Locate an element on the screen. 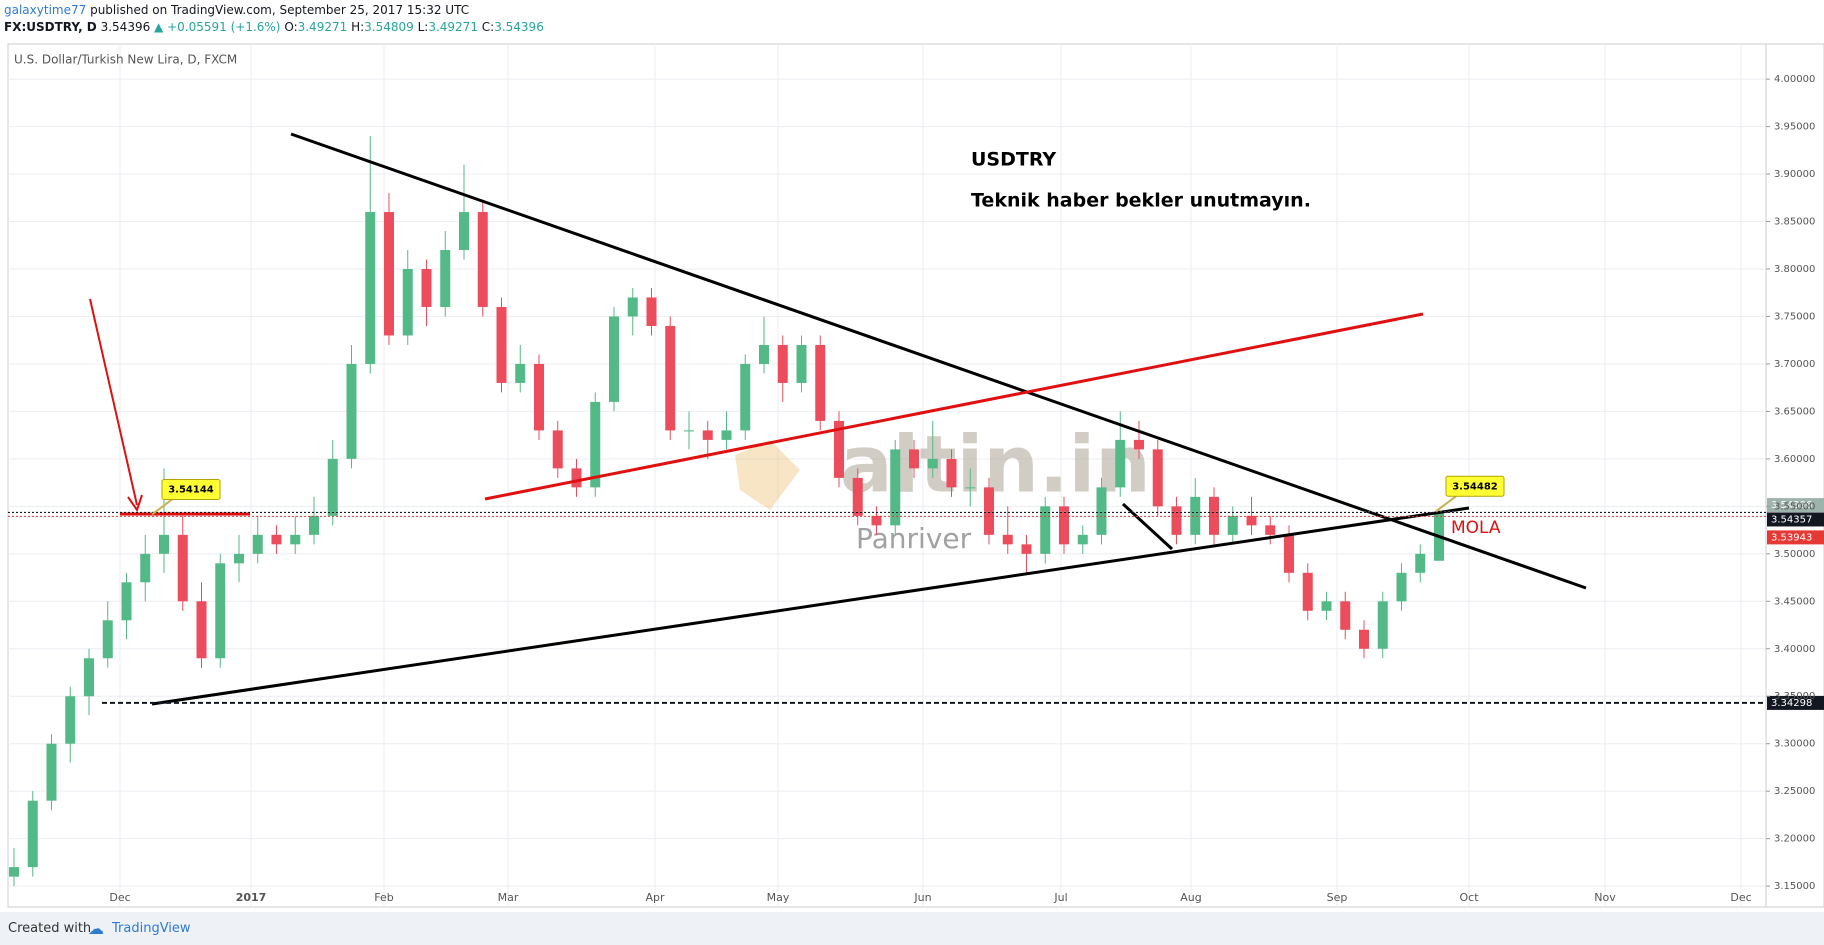 This screenshot has height=945, width=1824. price: 3.54396 is located at coordinates (125, 27).